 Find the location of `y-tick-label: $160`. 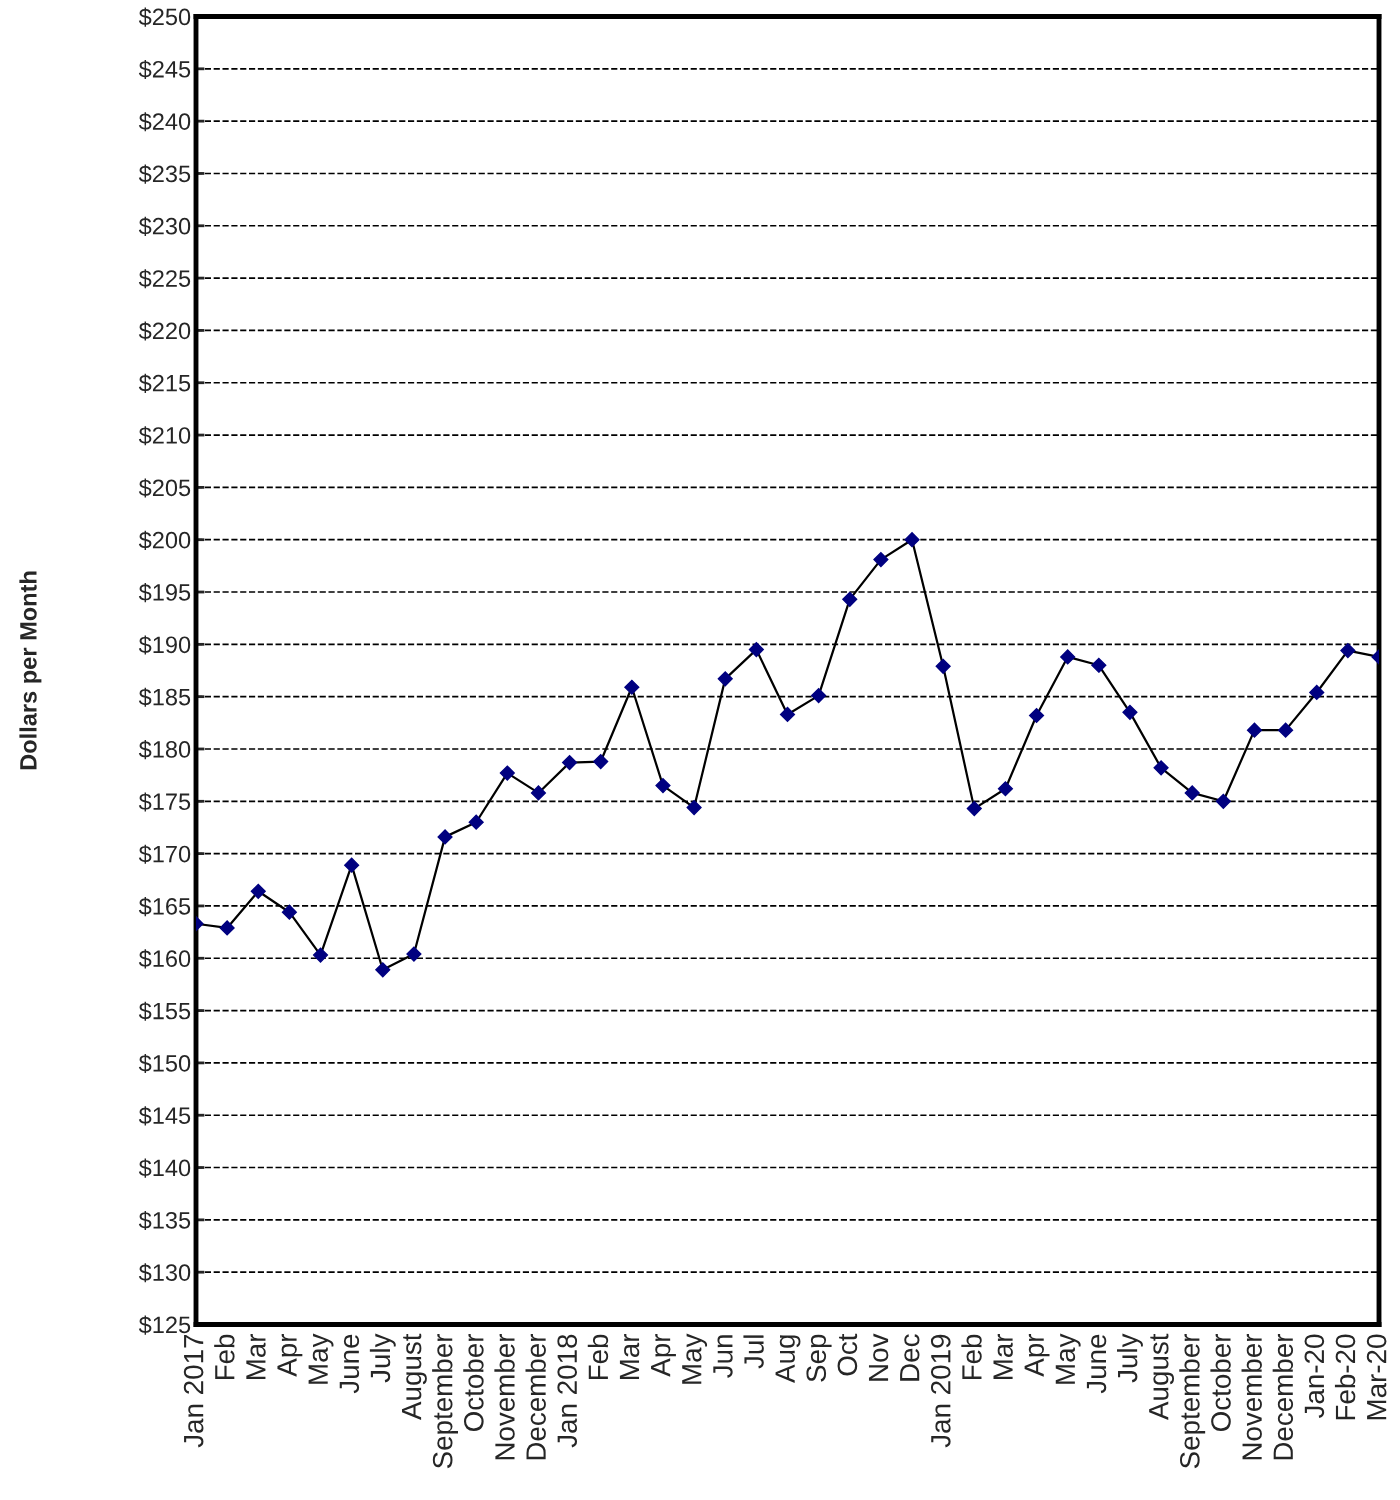

y-tick-label: $160 is located at coordinates (164, 959).